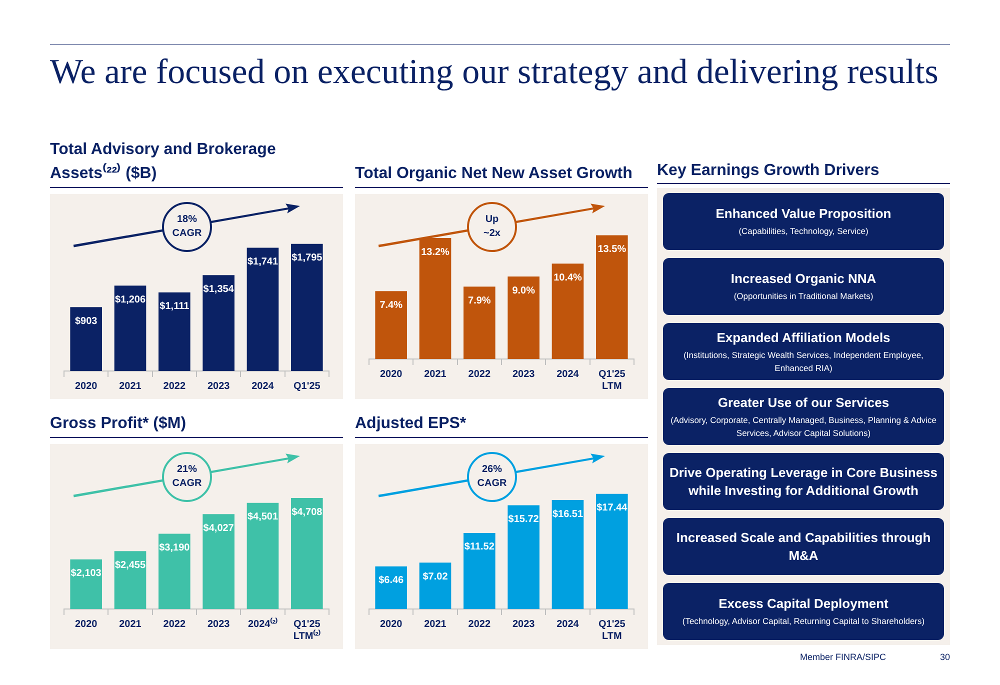 The width and height of the screenshot is (1000, 685). I want to click on x-tick-label: 2024⁽²⁾, so click(263, 623).